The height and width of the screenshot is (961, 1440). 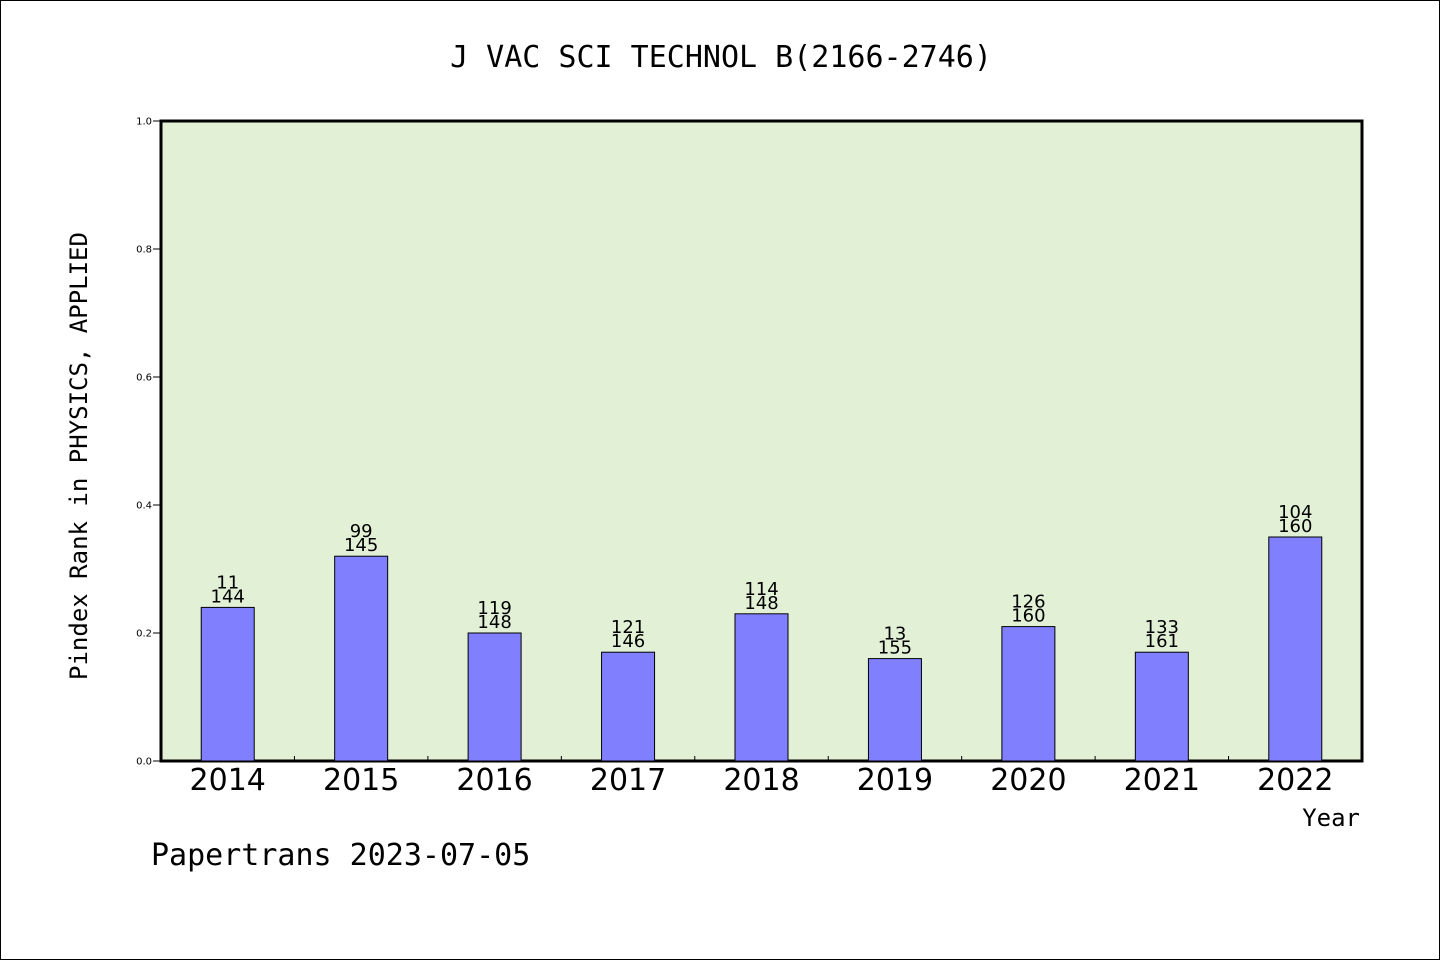 What do you see at coordinates (1295, 780) in the screenshot?
I see `x-tick-label: 2022` at bounding box center [1295, 780].